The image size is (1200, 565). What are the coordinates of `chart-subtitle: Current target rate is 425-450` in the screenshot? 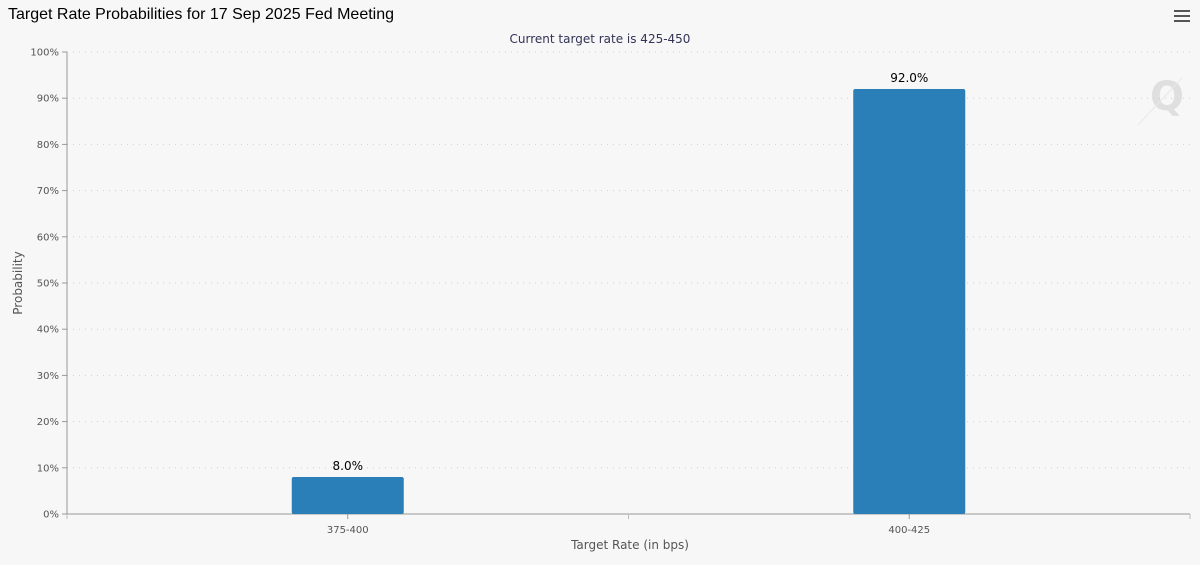 It's located at (600, 39).